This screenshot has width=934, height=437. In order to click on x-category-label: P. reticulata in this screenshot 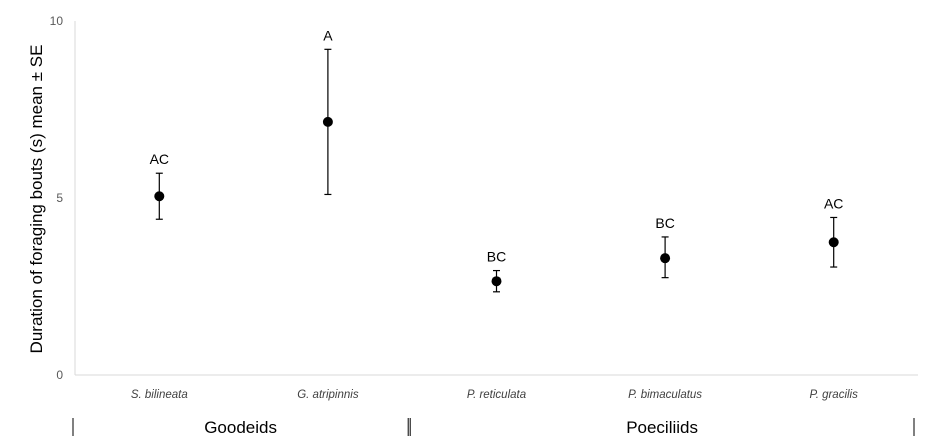, I will do `click(496, 395)`.